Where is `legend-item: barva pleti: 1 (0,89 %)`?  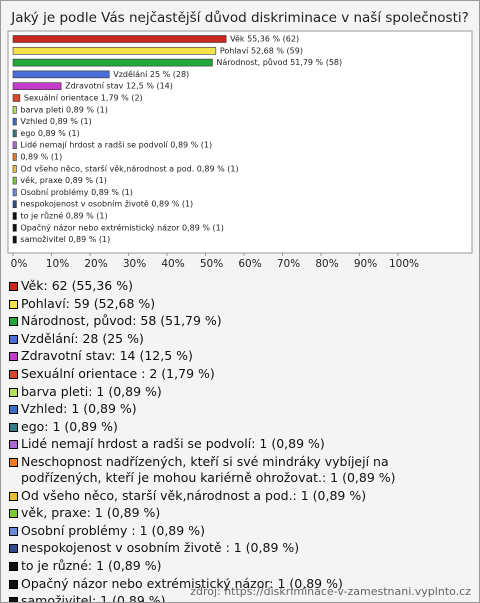
legend-item: barva pleti: 1 (0,89 %) is located at coordinates (240, 392).